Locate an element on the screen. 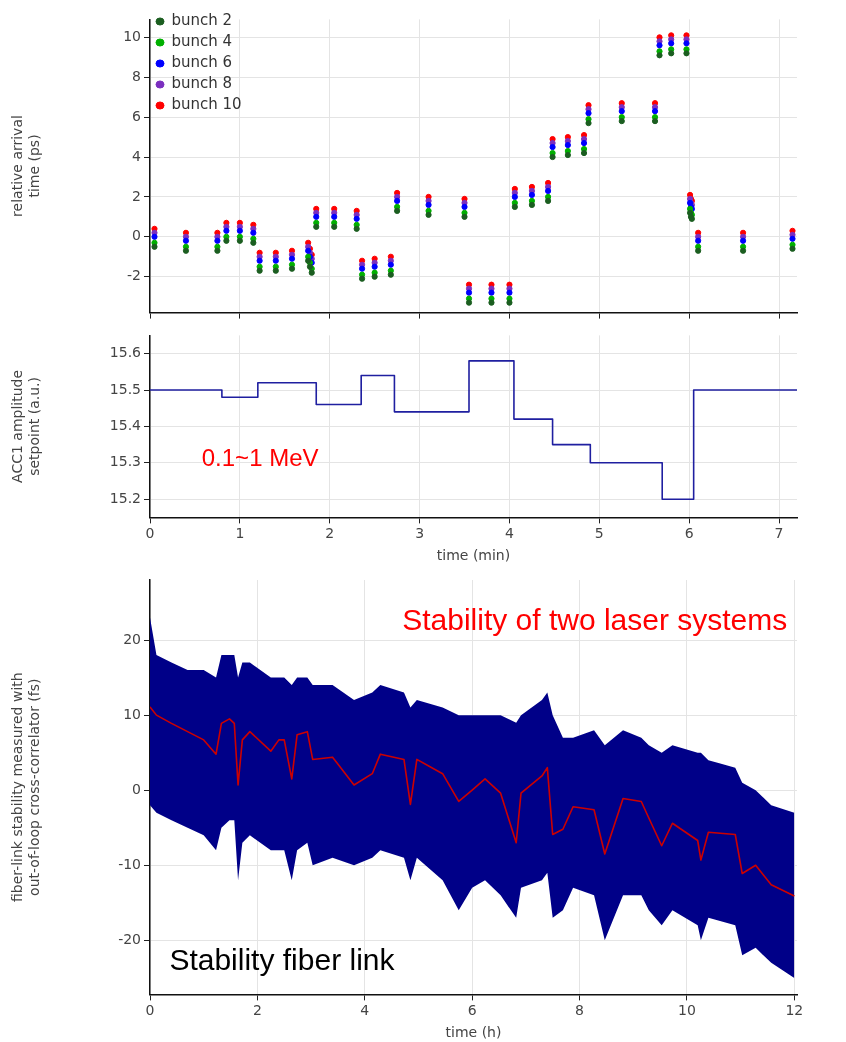  legend-label: bunch 6 is located at coordinates (202, 62).